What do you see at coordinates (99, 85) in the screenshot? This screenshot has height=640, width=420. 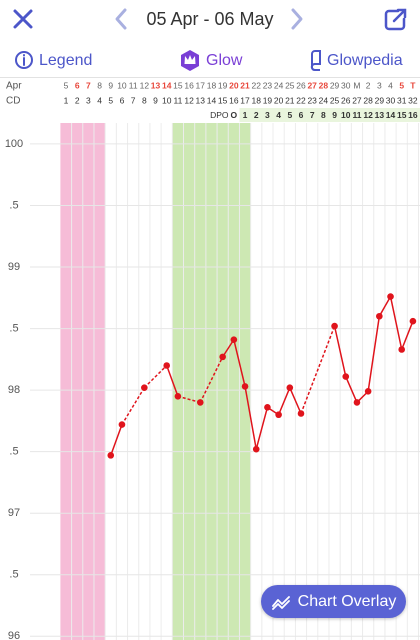 I see `date-label: 8` at bounding box center [99, 85].